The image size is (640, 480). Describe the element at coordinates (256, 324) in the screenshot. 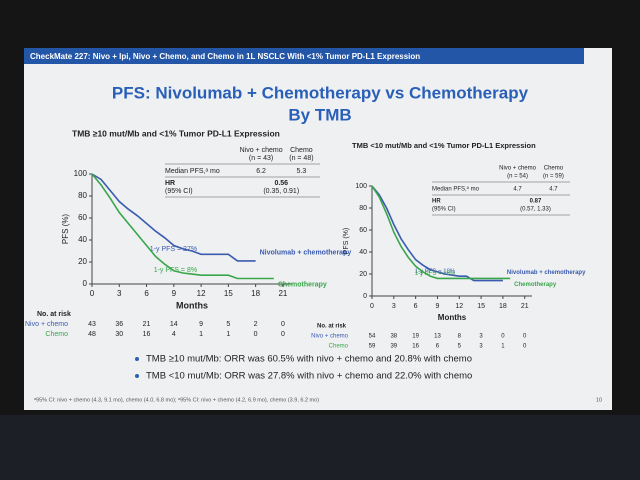

I see `risk-count: 2` at that location.